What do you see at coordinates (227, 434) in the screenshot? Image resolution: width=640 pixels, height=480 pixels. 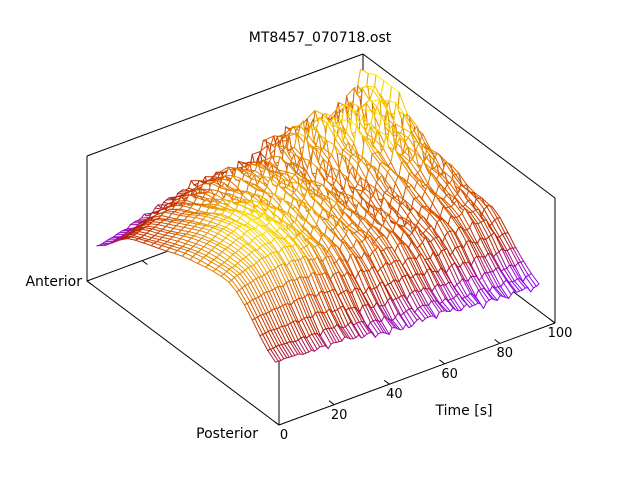 I see `y-axis-front-label: Posterior` at bounding box center [227, 434].